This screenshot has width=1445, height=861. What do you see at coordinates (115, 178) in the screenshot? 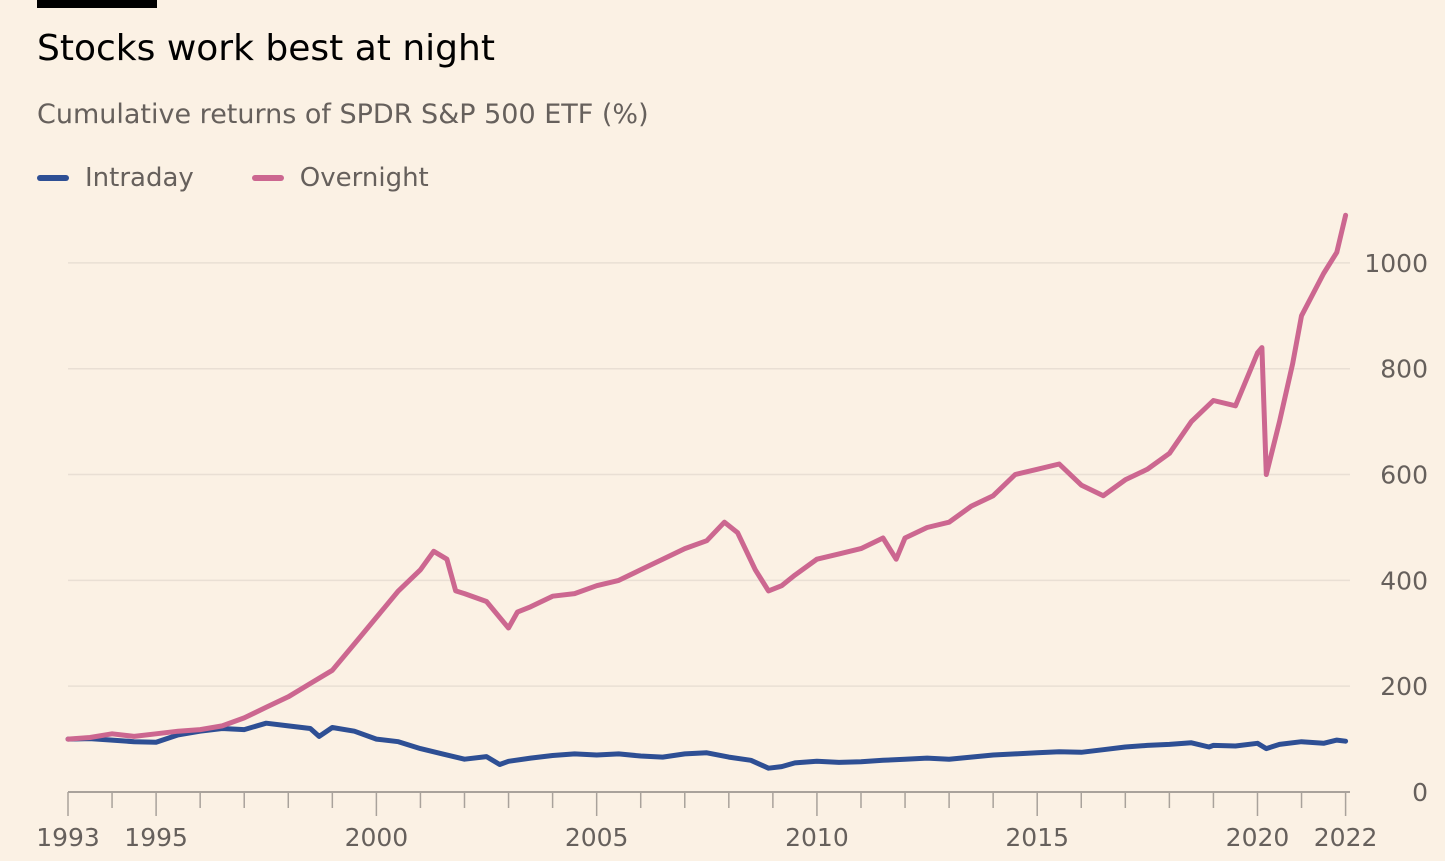
I see `legend-item-intraday: Intraday` at bounding box center [115, 178].